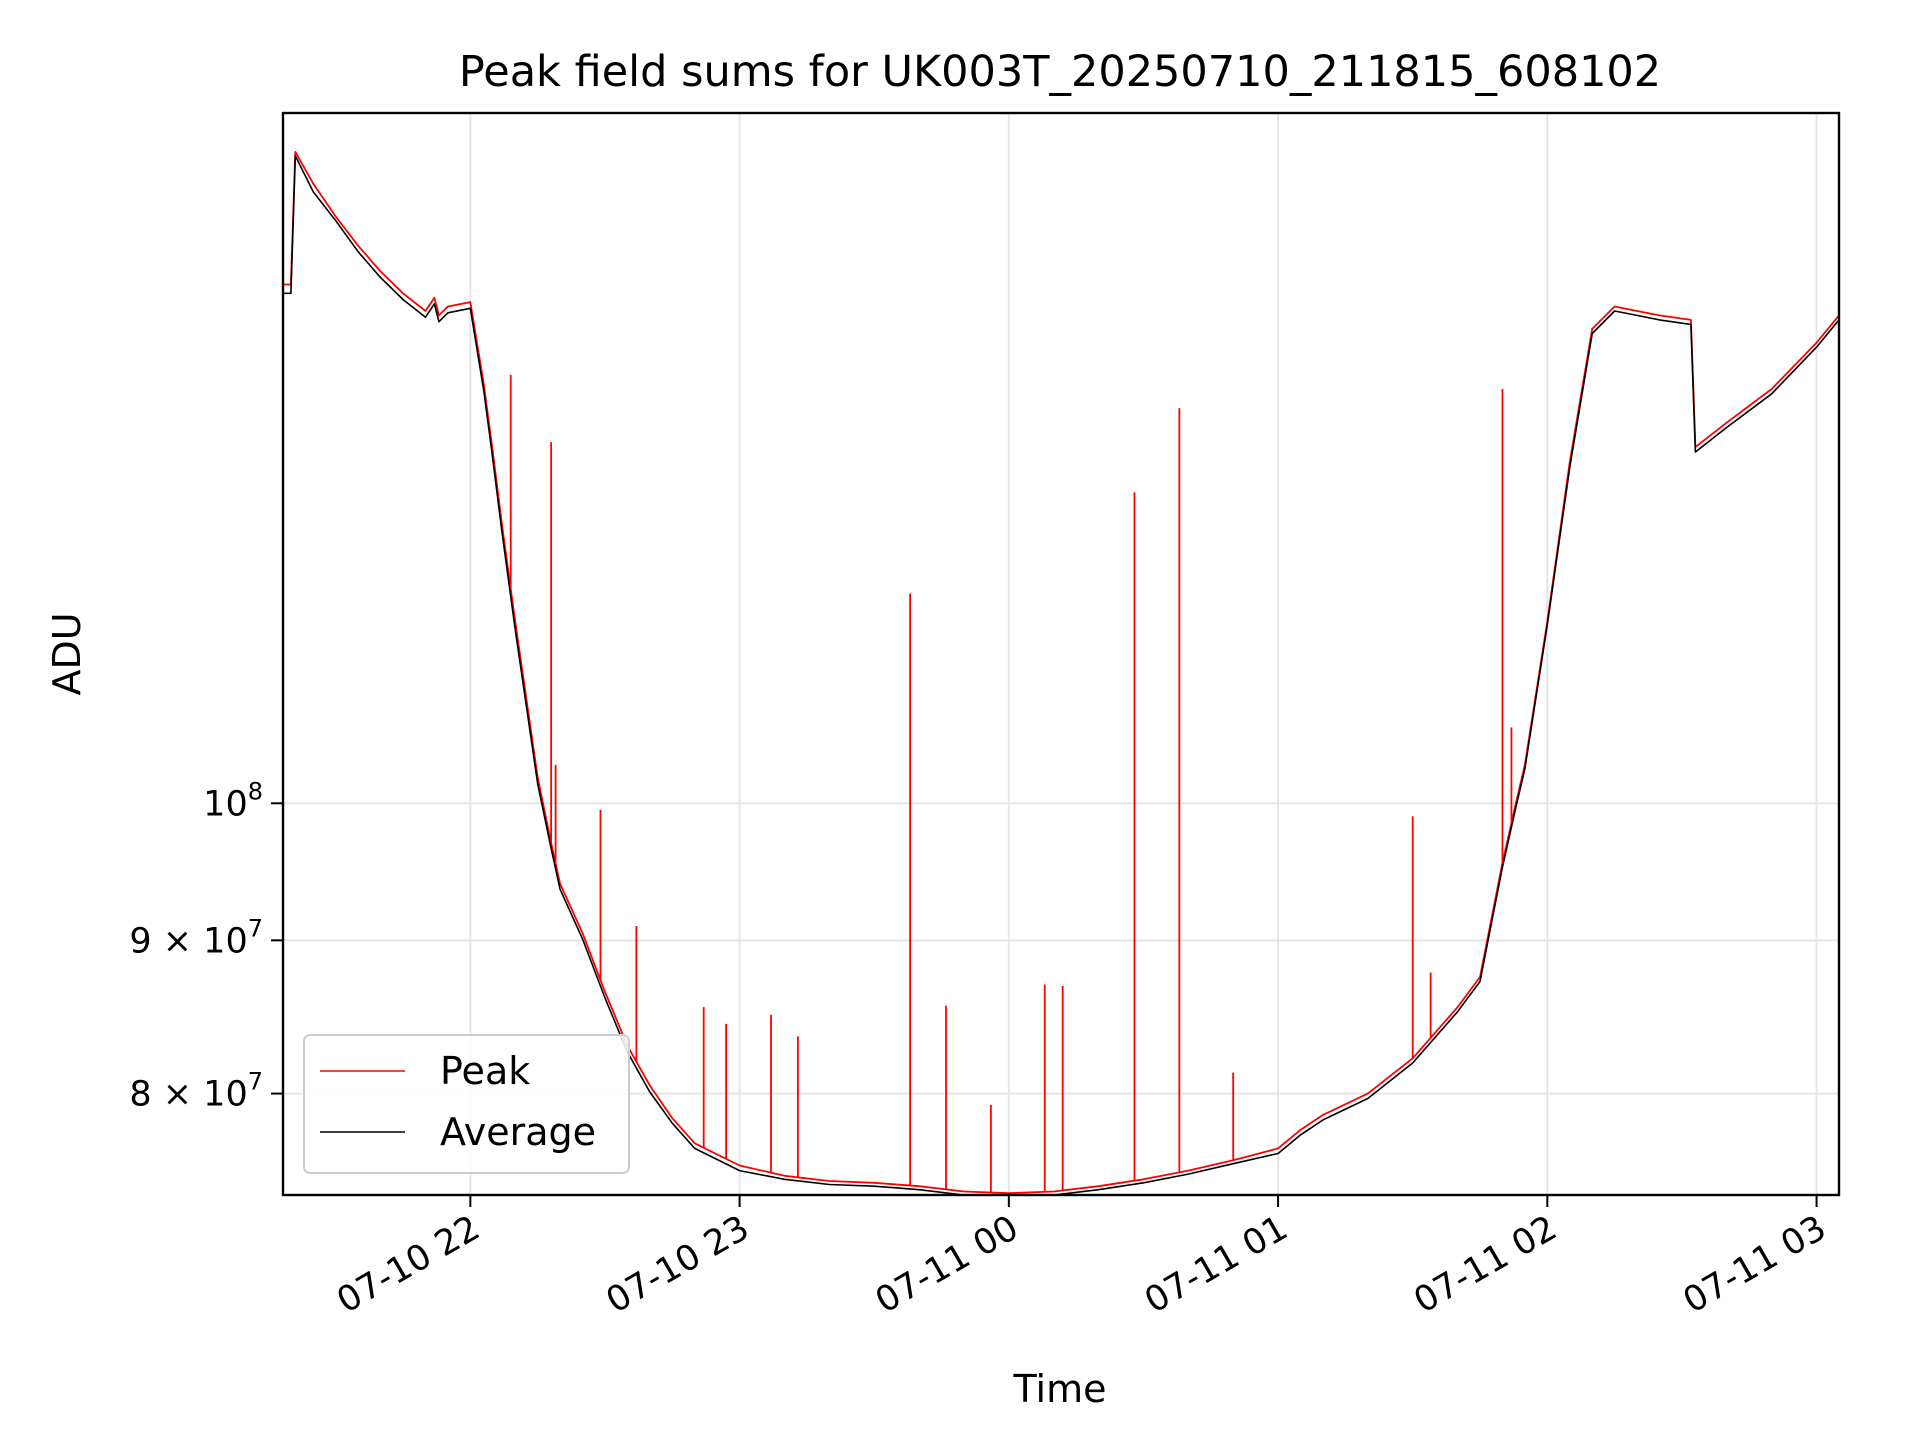 This screenshot has height=1440, width=1920. I want to click on legend: Peak Average, so click(466, 1104).